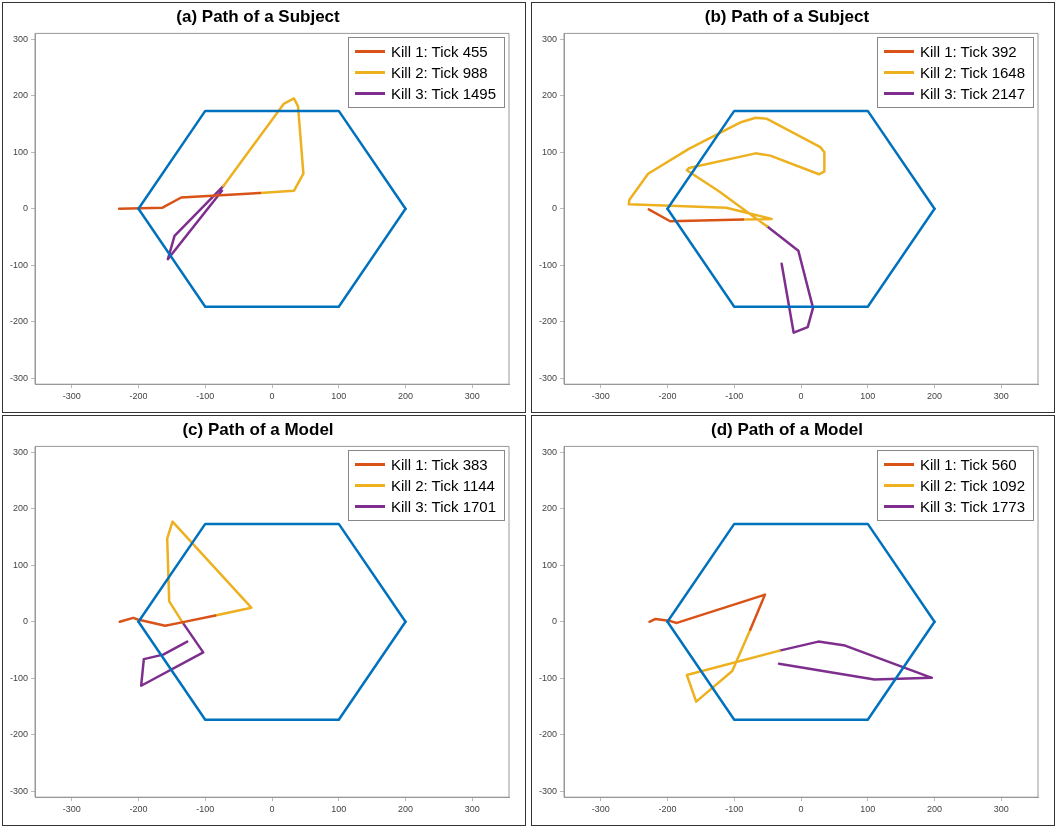  Describe the element at coordinates (258, 16) in the screenshot. I see `chart-title: (a) Path of a Subject` at that location.